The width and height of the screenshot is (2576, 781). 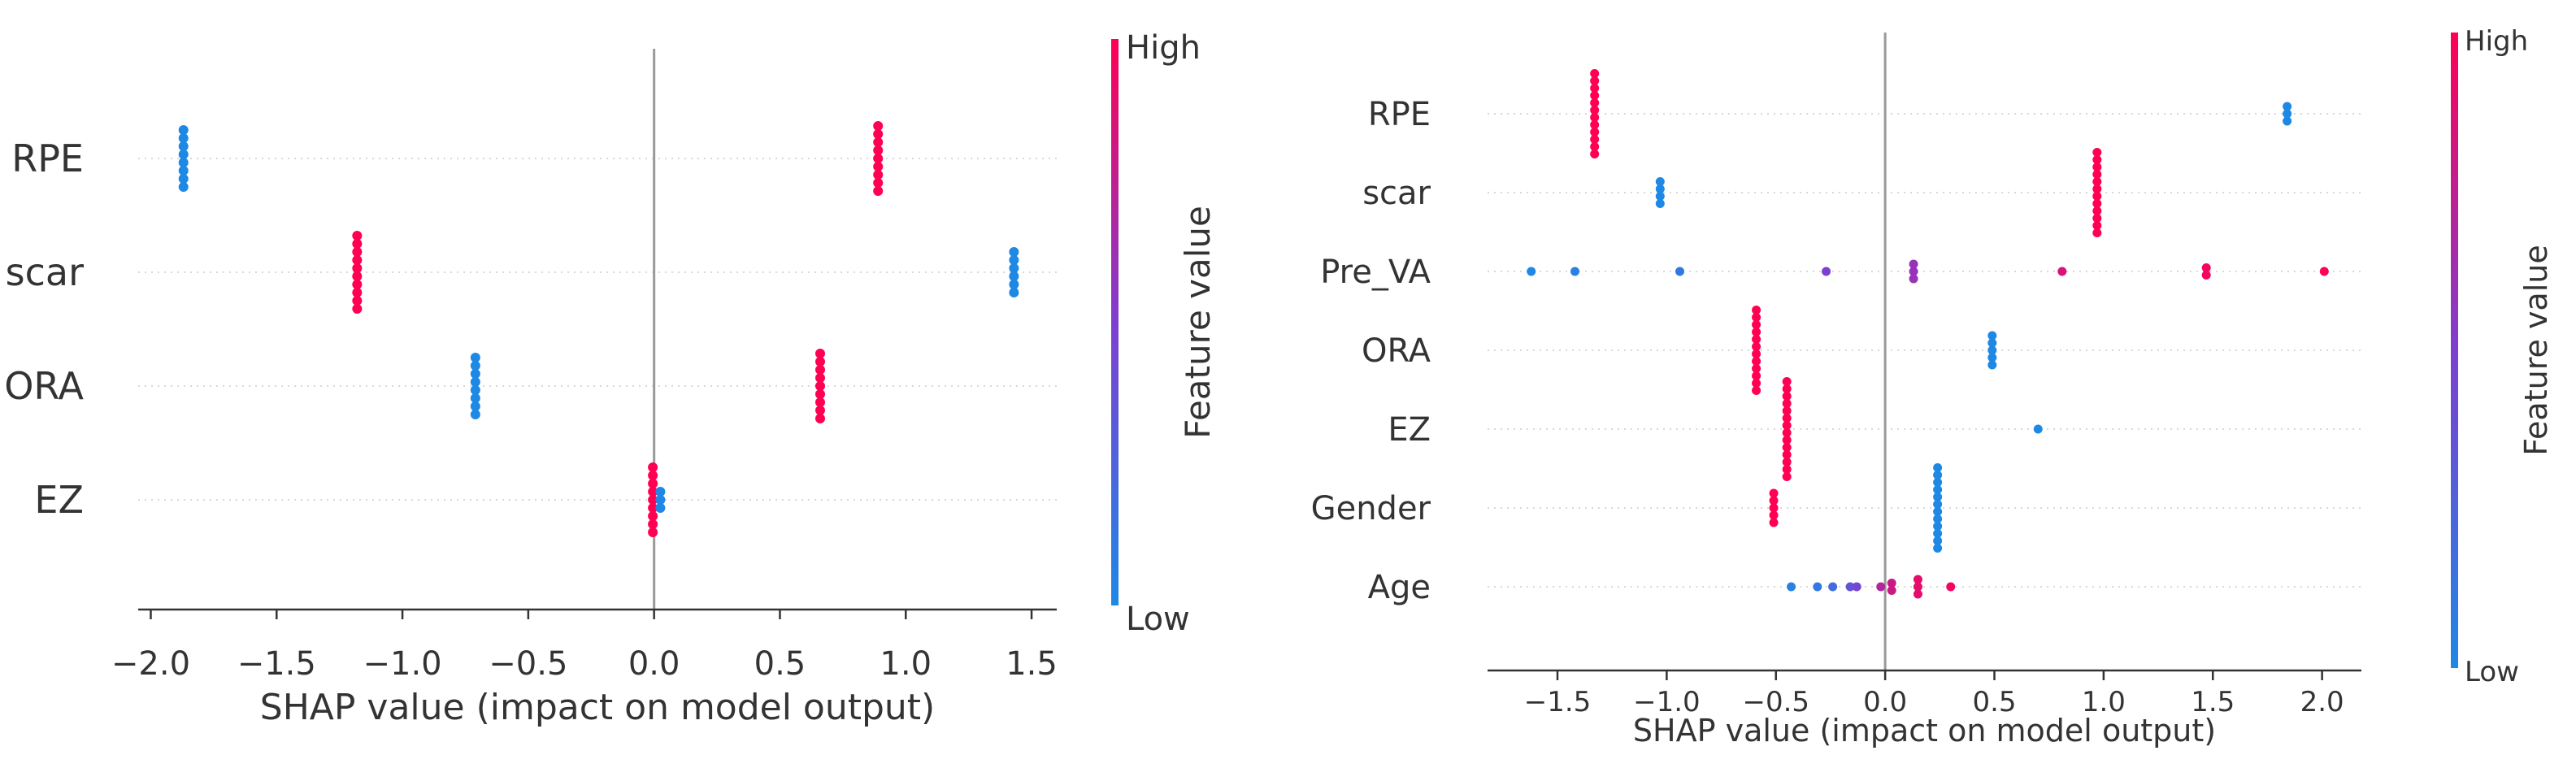 I want to click on feature-label-pre-va: Pre_VA, so click(x=1375, y=272).